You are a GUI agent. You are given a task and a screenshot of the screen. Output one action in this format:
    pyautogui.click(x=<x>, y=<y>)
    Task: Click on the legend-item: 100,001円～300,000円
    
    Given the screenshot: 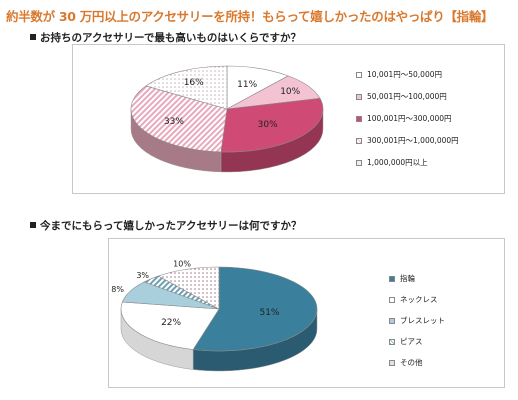 What is the action you would take?
    pyautogui.click(x=407, y=118)
    